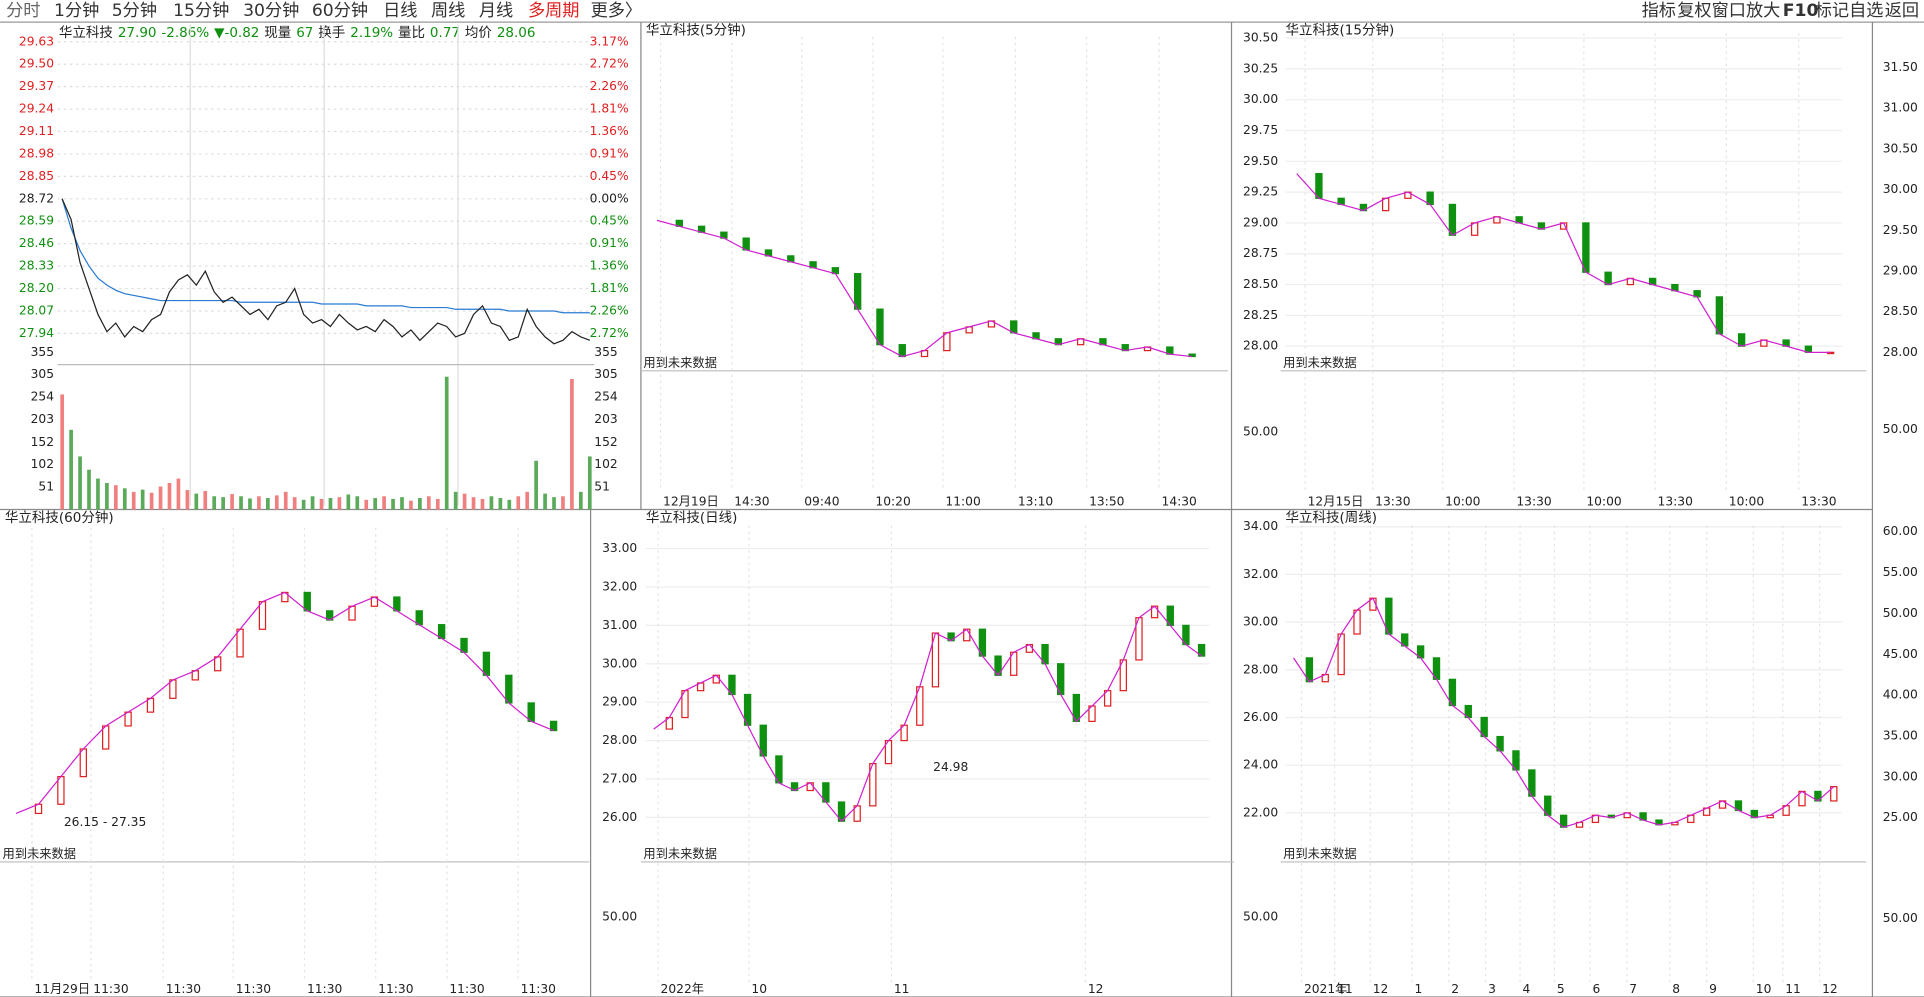 The image size is (1924, 997). What do you see at coordinates (36, 266) in the screenshot?
I see `y-tick-label: 28.33` at bounding box center [36, 266].